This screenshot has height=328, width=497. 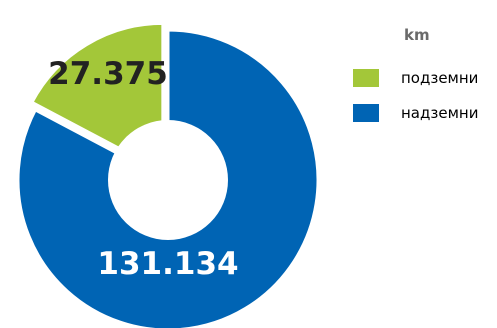 I want to click on donut-hole, so click(x=168, y=180).